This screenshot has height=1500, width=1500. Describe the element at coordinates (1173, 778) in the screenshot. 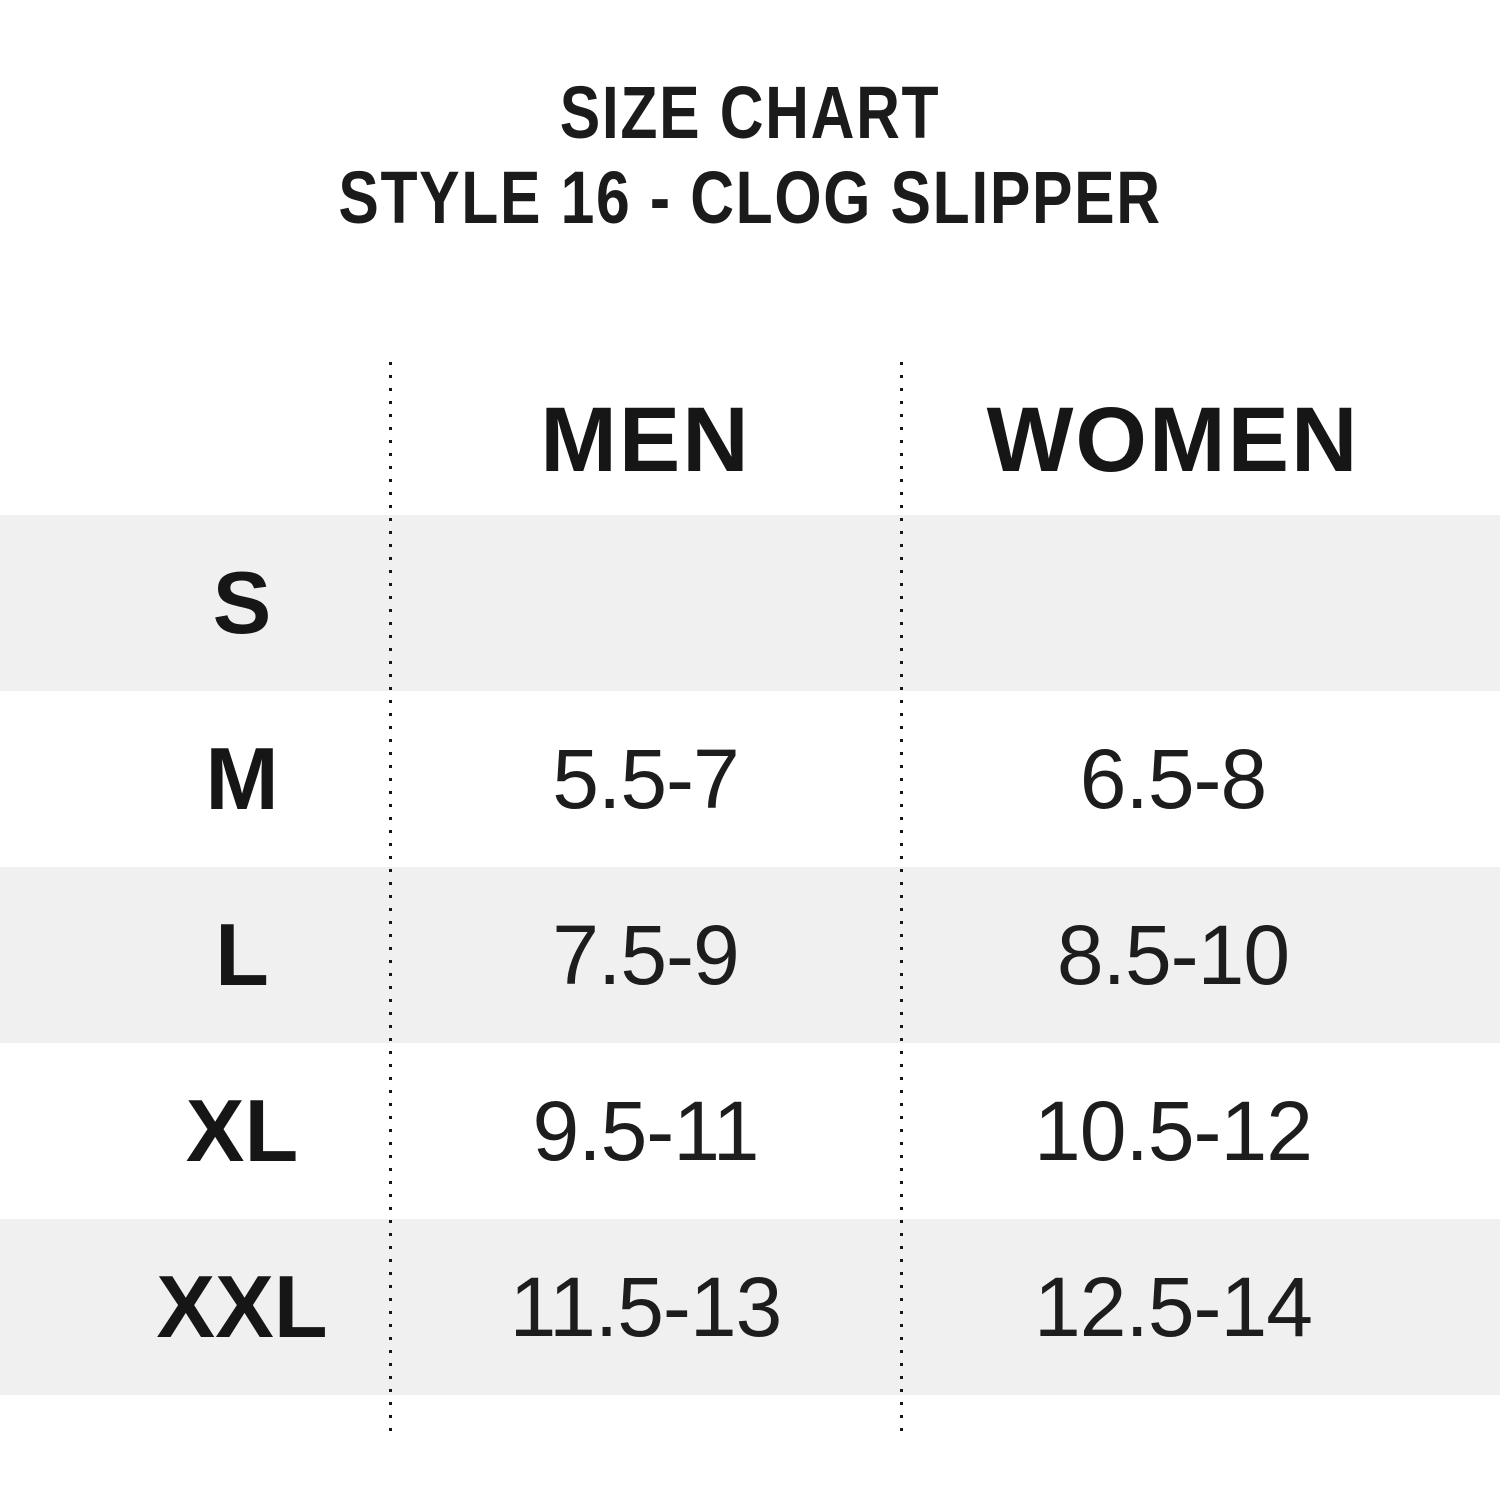

I see `women-size-value: 6.5-8` at that location.